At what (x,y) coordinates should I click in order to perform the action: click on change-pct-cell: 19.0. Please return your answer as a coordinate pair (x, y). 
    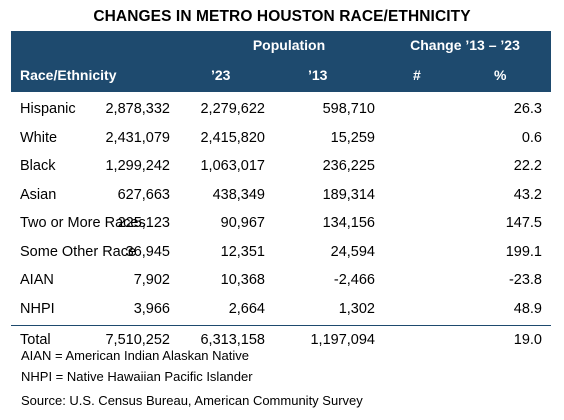
    Looking at the image, I should click on (527, 340).